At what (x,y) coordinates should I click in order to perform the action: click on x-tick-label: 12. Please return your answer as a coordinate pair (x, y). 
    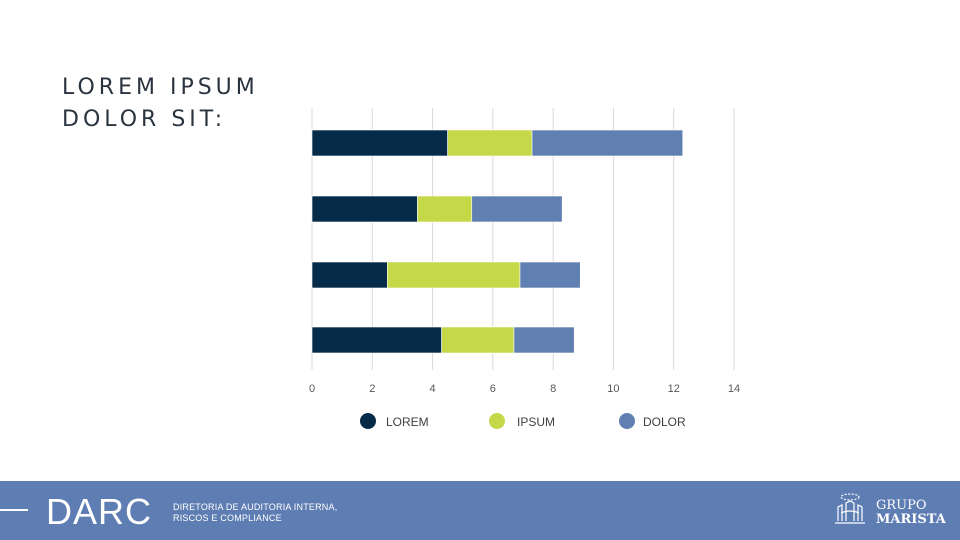
    Looking at the image, I should click on (674, 389).